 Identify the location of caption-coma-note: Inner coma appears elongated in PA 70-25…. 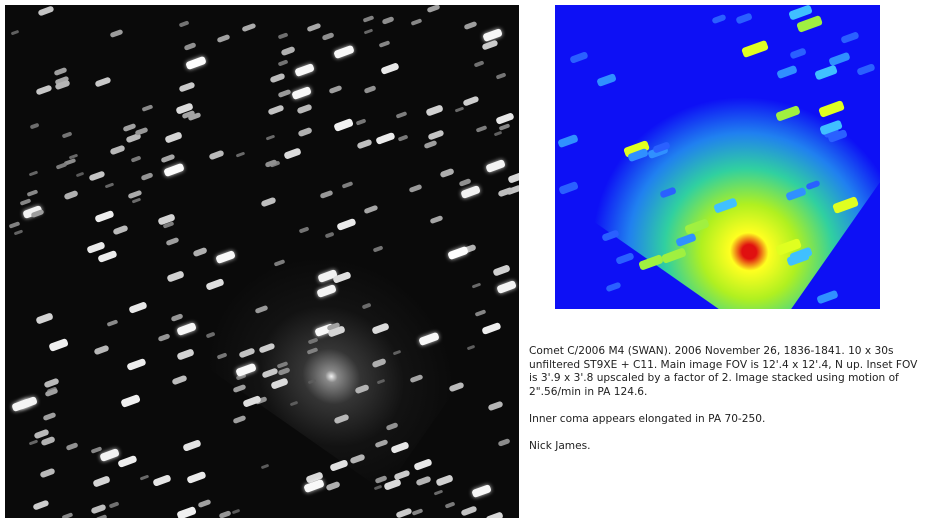
(647, 418).